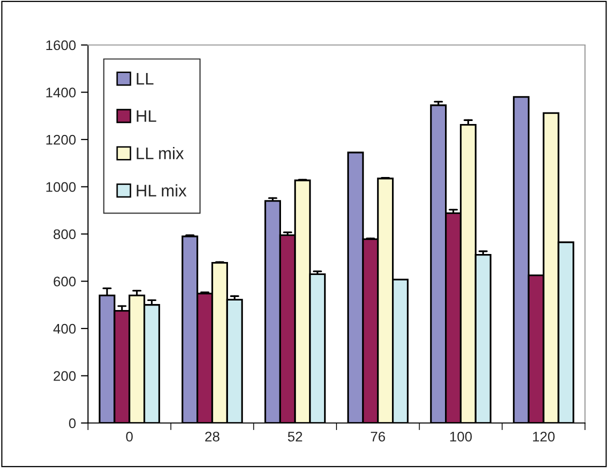 The image size is (608, 468). Describe the element at coordinates (378, 437) in the screenshot. I see `x-tick-label: 76` at that location.